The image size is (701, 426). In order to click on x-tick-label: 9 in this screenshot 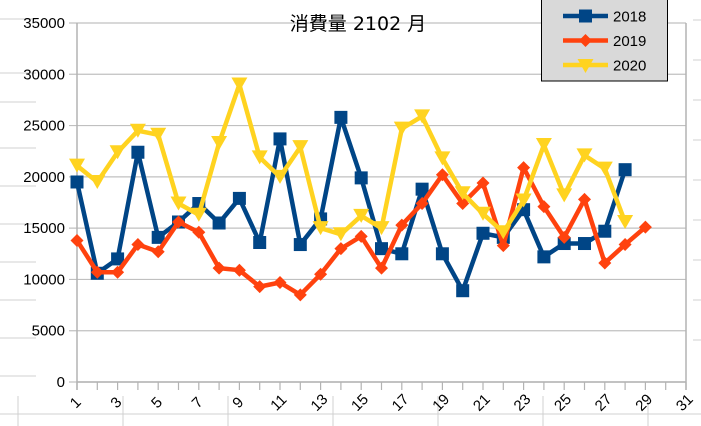, I will do `click(238, 403)`.